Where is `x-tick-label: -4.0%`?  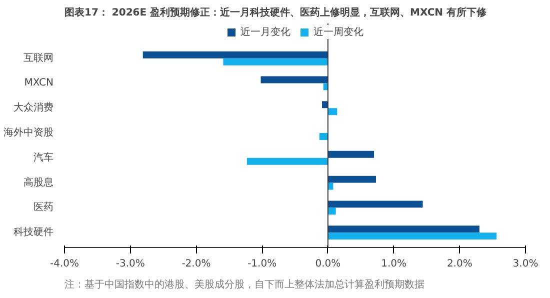 x-tick-label: -4.0% is located at coordinates (65, 264).